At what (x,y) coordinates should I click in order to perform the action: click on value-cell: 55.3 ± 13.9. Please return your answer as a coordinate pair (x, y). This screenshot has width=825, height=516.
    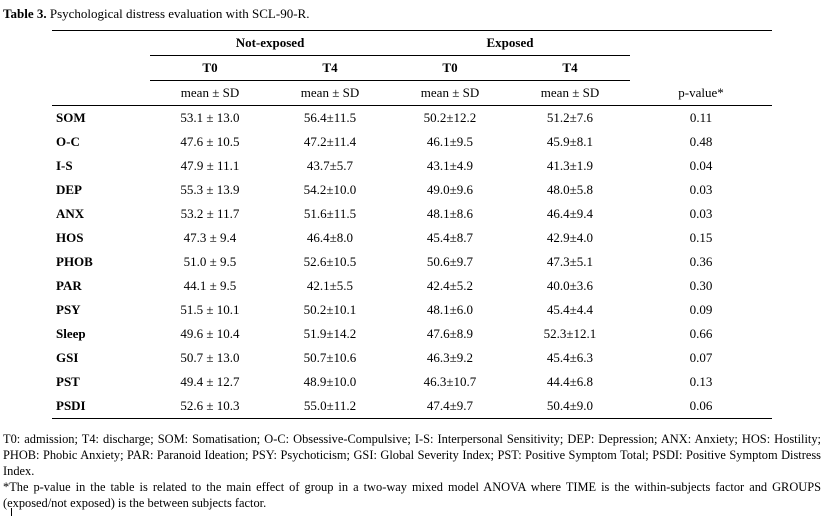
    Looking at the image, I should click on (210, 189).